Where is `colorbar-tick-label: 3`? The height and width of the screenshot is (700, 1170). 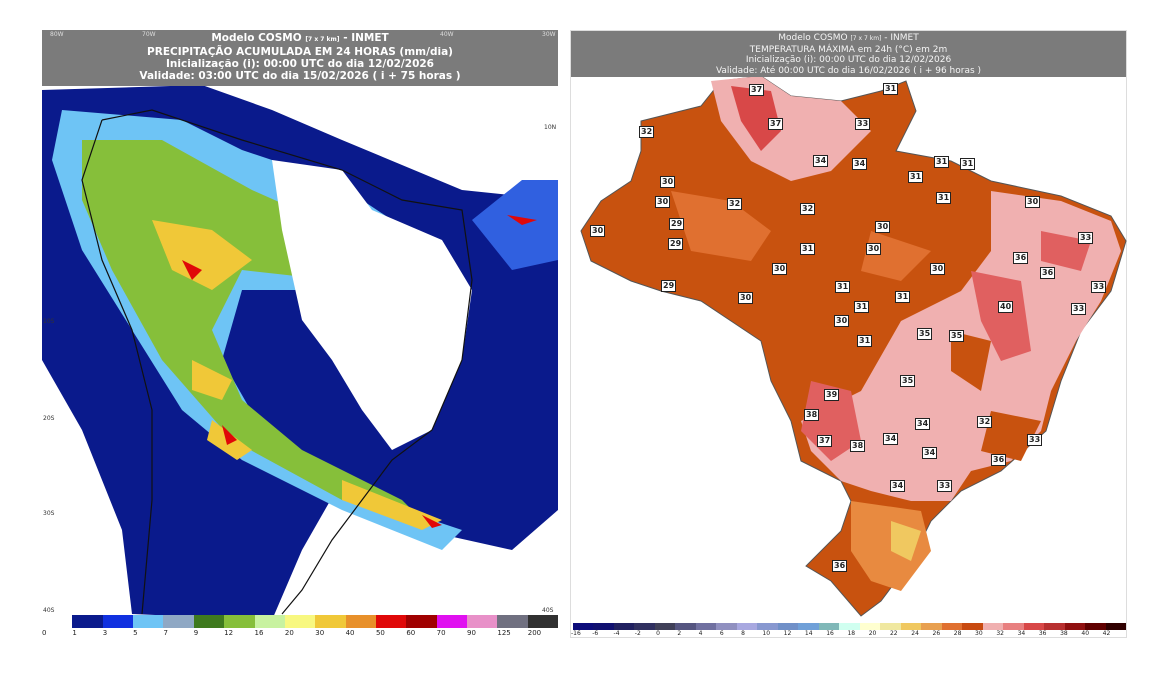
colorbar-tick-label: 3 is located at coordinates (105, 633).